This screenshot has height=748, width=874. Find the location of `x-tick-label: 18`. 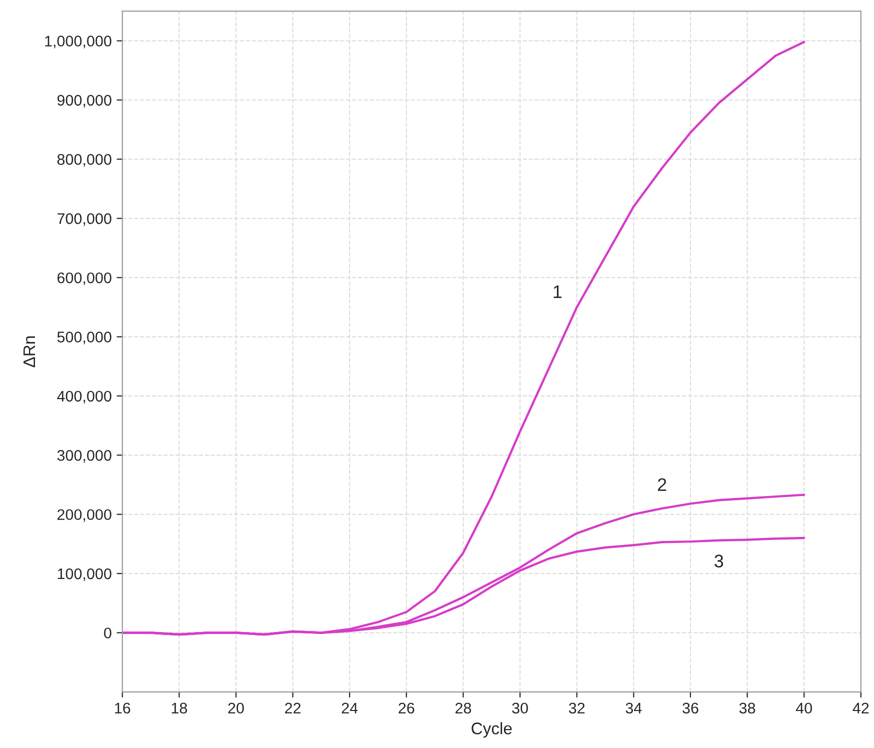

x-tick-label: 18 is located at coordinates (180, 708).